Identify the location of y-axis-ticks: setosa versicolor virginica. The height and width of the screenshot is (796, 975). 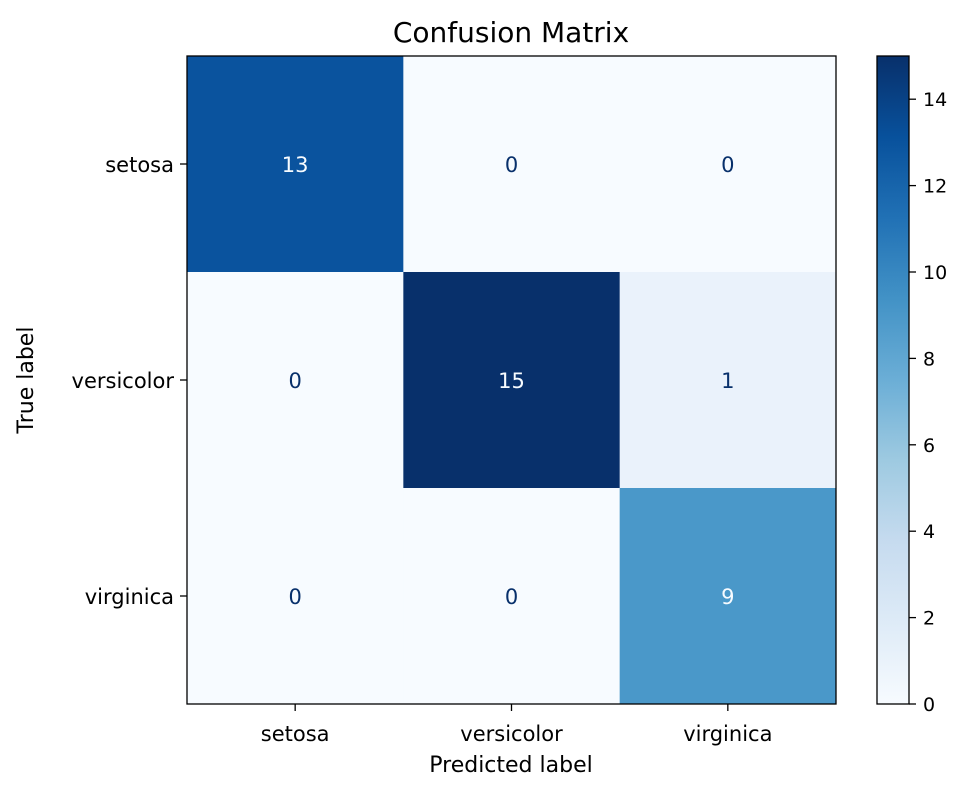
(129, 381).